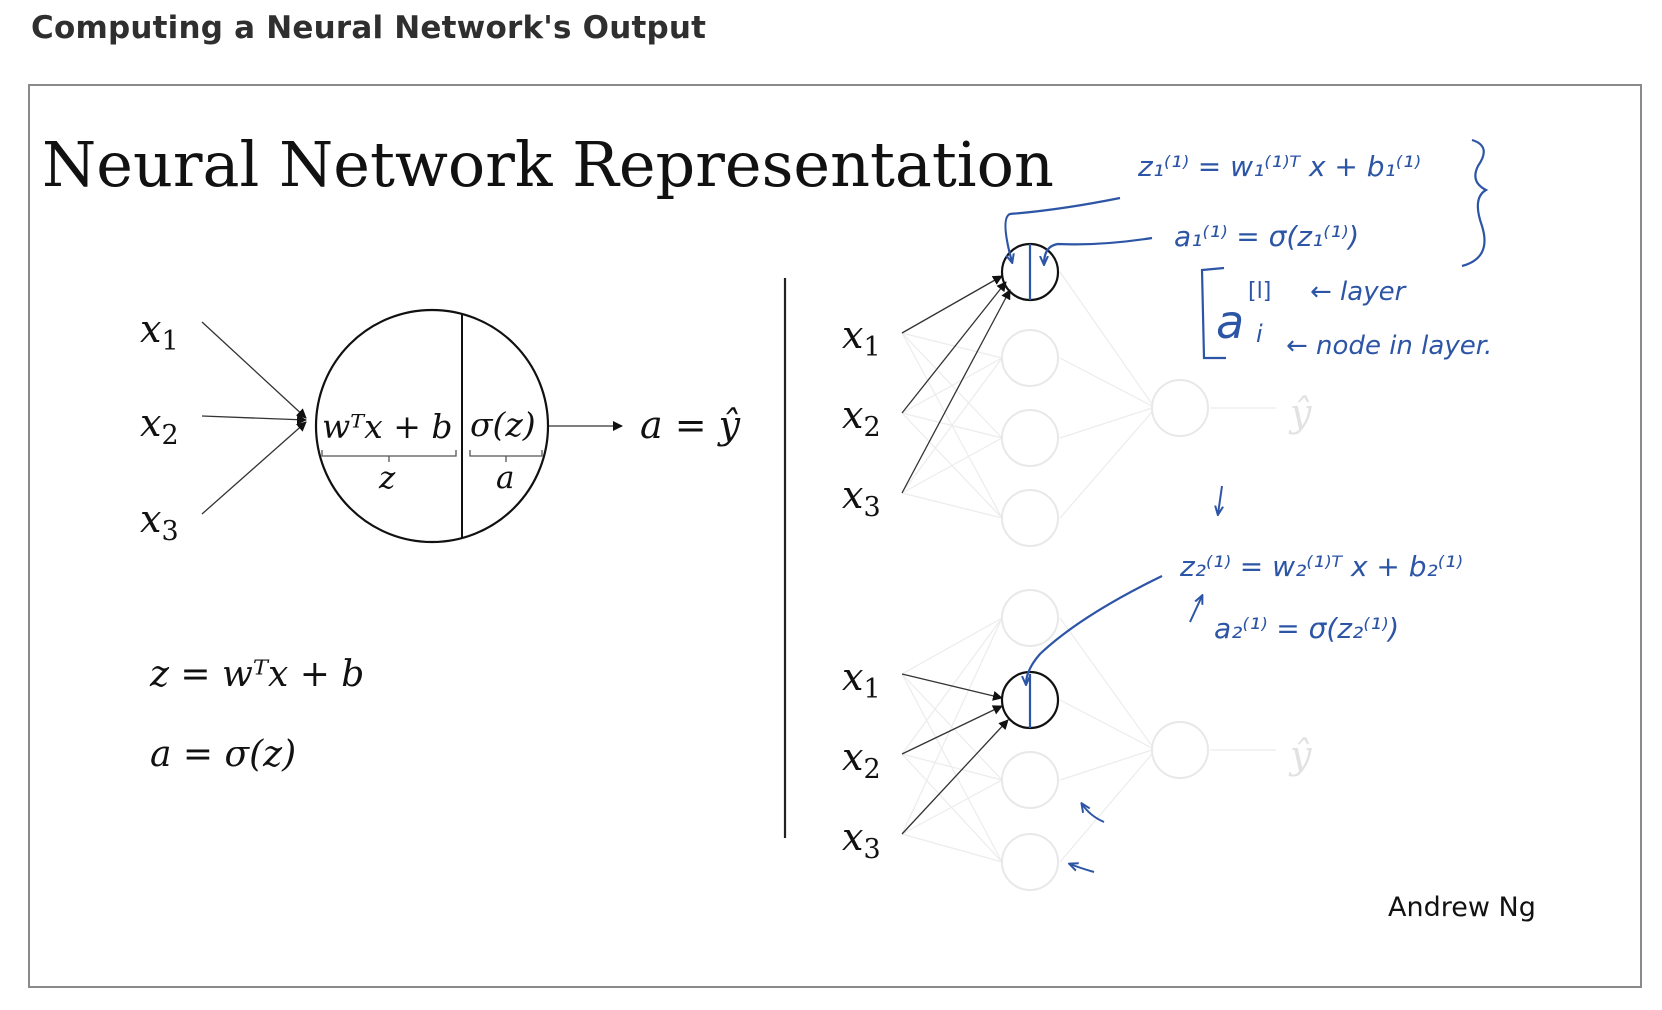 This screenshot has height=1010, width=1662. What do you see at coordinates (861, 680) in the screenshot?
I see `net-bottom-input-x1: x1` at bounding box center [861, 680].